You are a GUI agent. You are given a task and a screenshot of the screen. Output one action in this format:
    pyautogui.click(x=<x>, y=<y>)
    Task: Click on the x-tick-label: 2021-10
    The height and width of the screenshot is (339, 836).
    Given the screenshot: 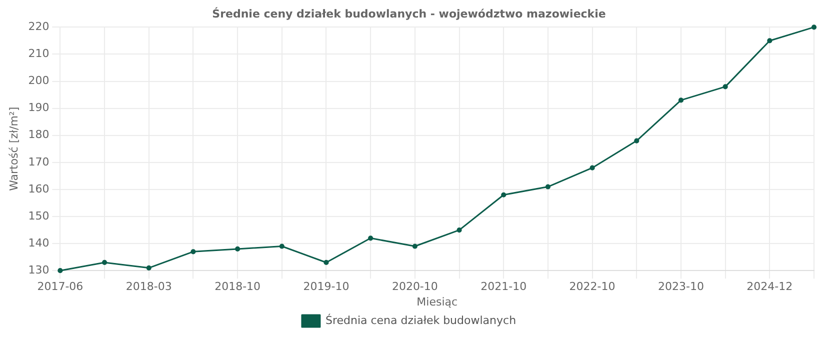 What is the action you would take?
    pyautogui.click(x=503, y=287)
    